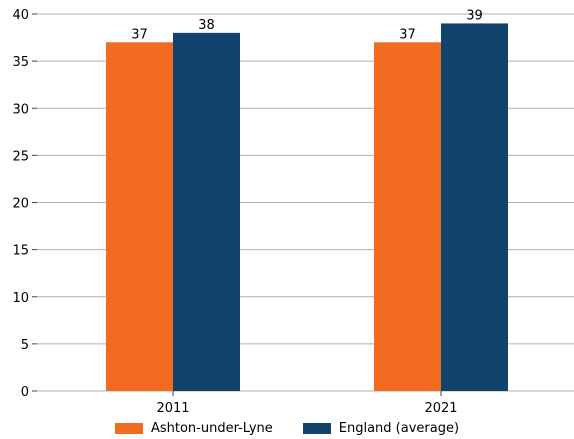 This screenshot has width=574, height=439. What do you see at coordinates (287, 428) in the screenshot?
I see `legend: Ashton-under-Lyne England (average)` at bounding box center [287, 428].